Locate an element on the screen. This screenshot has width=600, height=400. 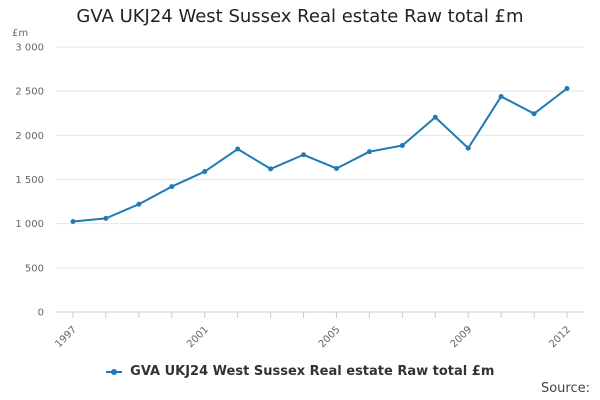
x-tick-label: 2001 is located at coordinates (198, 337).